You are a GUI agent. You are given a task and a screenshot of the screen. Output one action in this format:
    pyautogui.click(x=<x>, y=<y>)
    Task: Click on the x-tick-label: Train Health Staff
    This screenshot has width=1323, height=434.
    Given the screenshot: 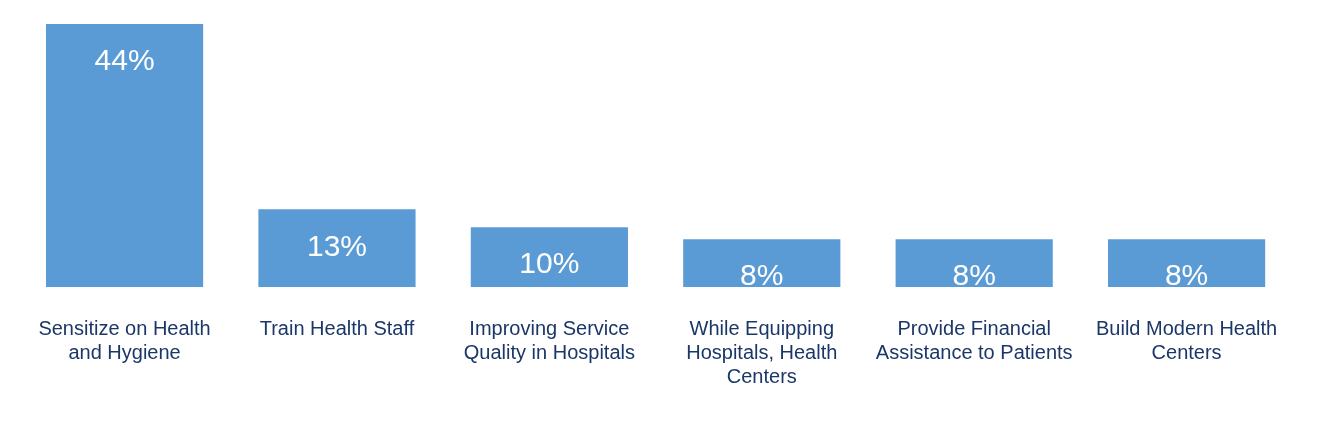 What is the action you would take?
    pyautogui.click(x=337, y=327)
    